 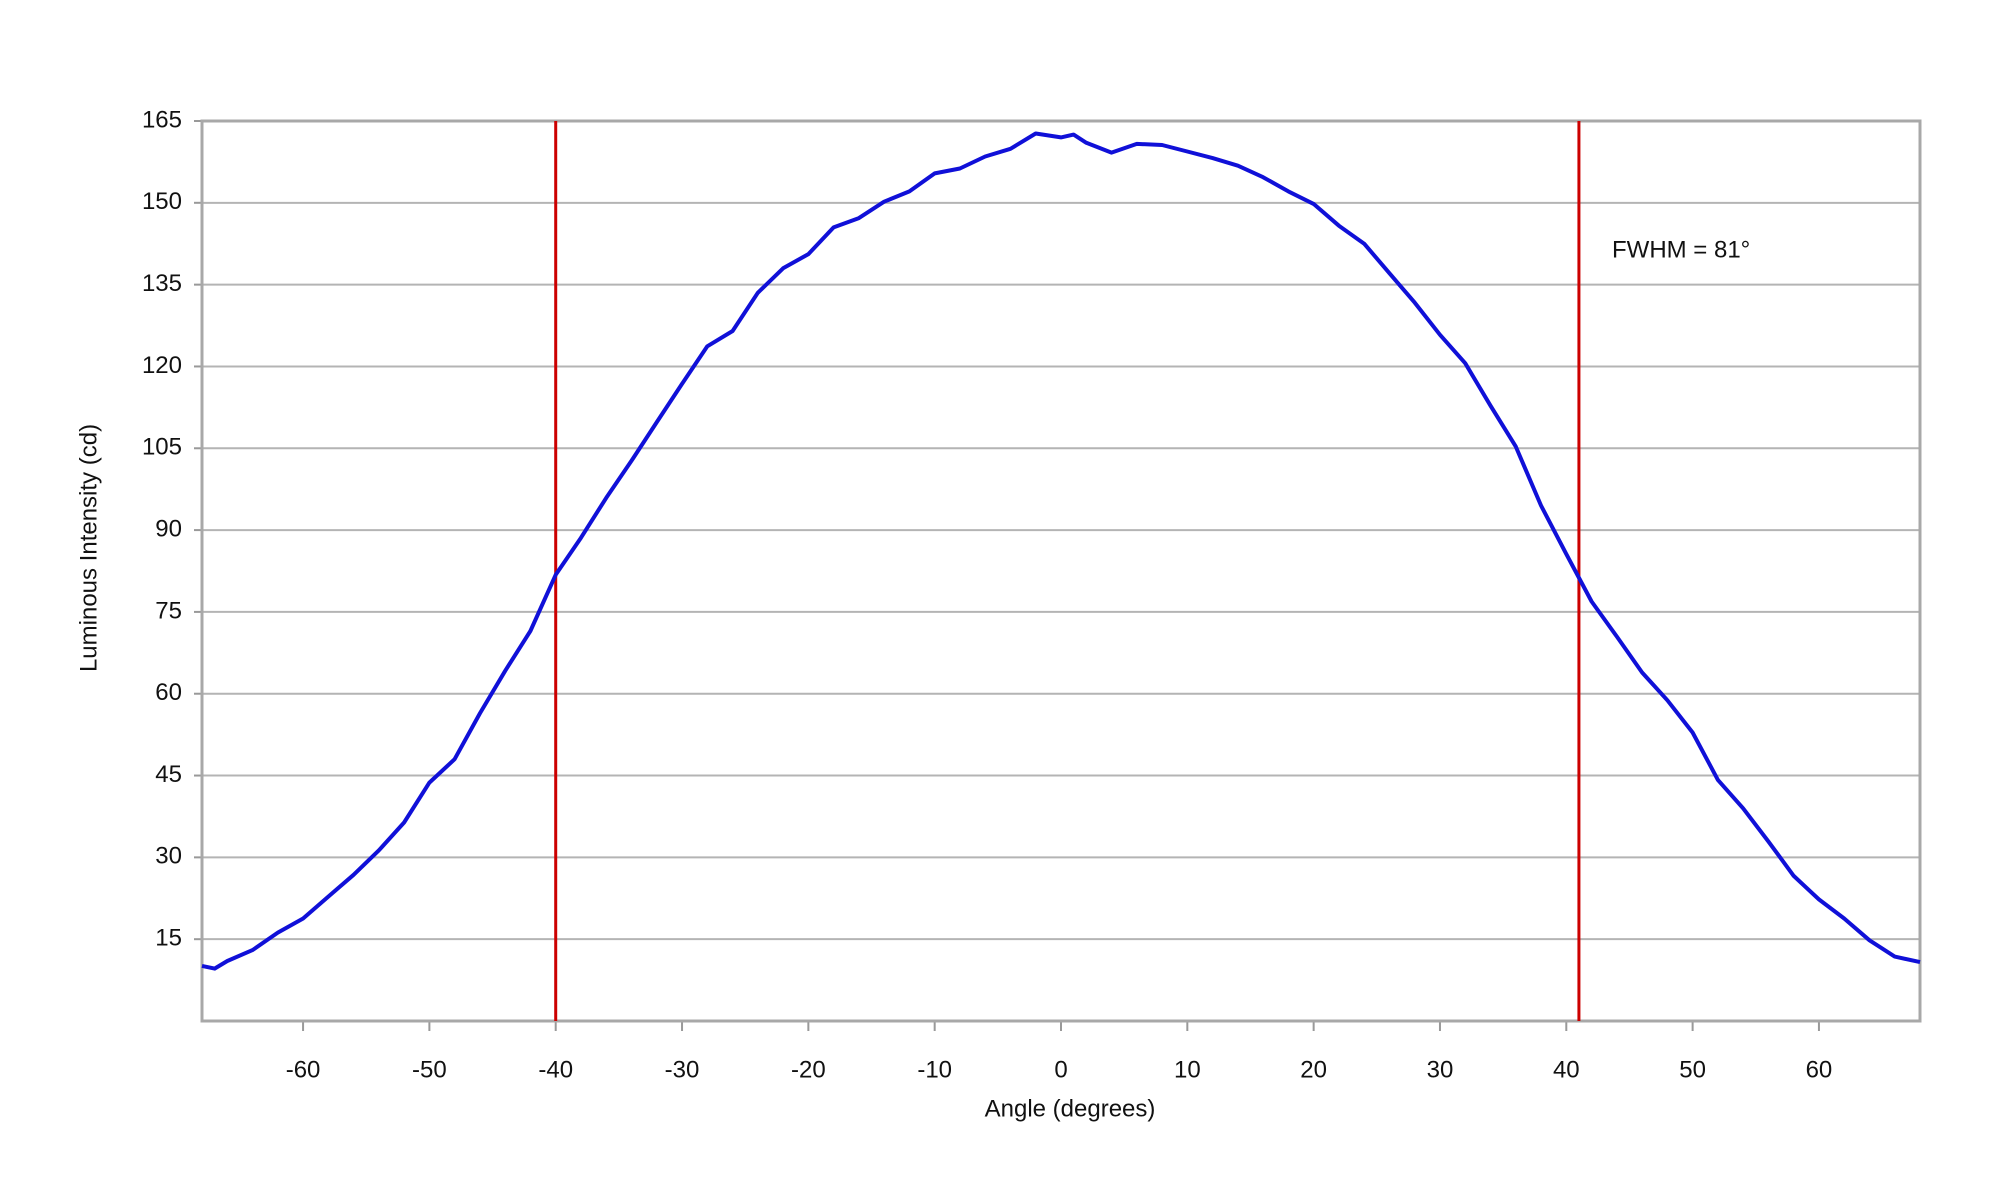 What do you see at coordinates (168, 856) in the screenshot?
I see `y-tick-label: 30` at bounding box center [168, 856].